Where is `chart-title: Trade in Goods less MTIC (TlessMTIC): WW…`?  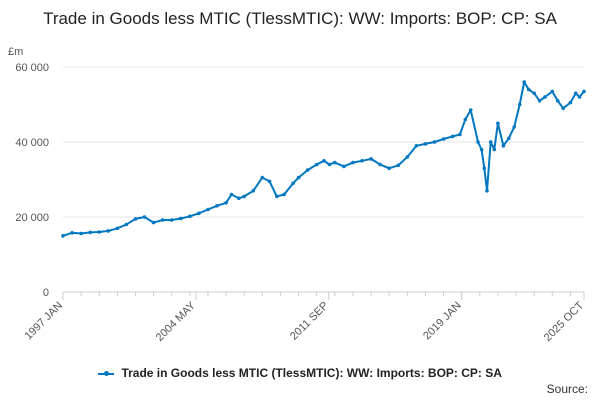
chart-title: Trade in Goods less MTIC (TlessMTIC): WW… is located at coordinates (300, 18).